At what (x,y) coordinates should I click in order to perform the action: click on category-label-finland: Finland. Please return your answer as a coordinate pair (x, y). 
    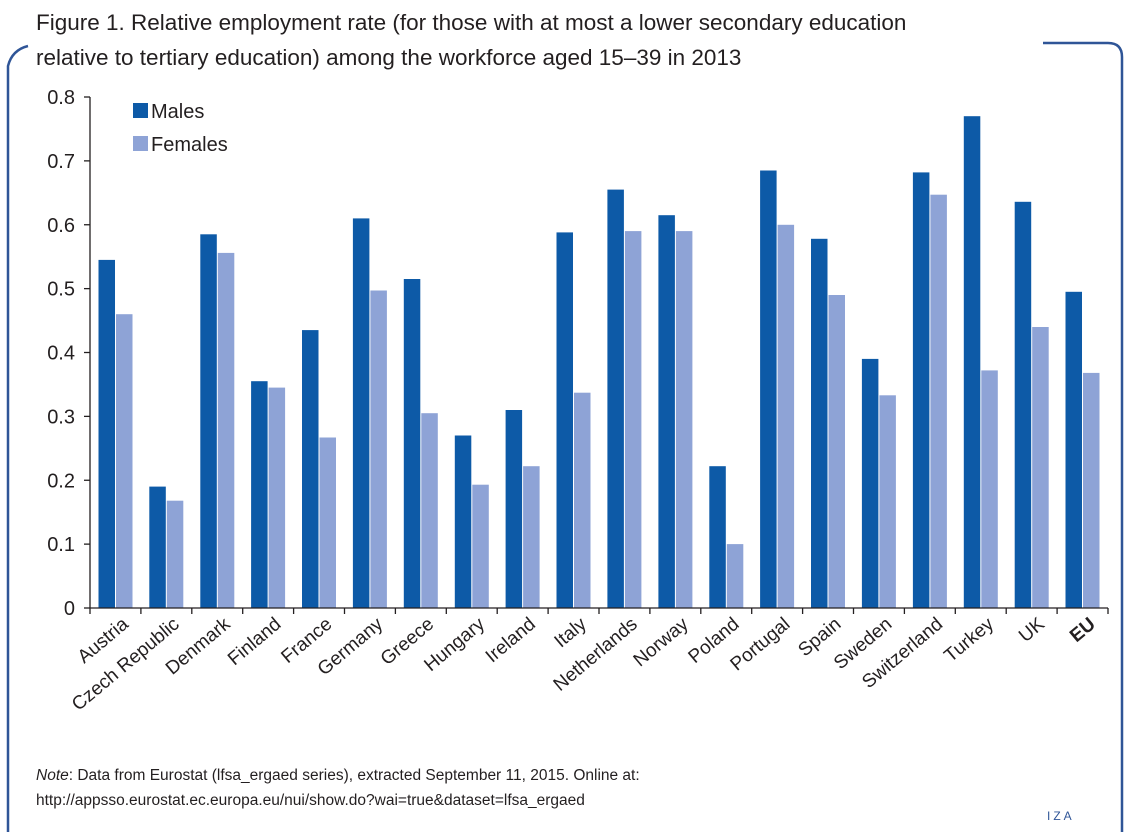
    Looking at the image, I should click on (254, 642).